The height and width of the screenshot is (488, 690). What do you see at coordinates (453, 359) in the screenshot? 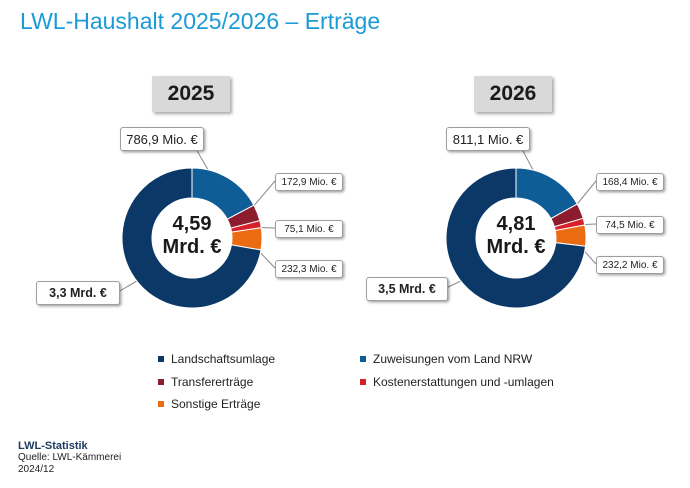
I see `legend-label: Zuweisungen vom Land NRW` at bounding box center [453, 359].